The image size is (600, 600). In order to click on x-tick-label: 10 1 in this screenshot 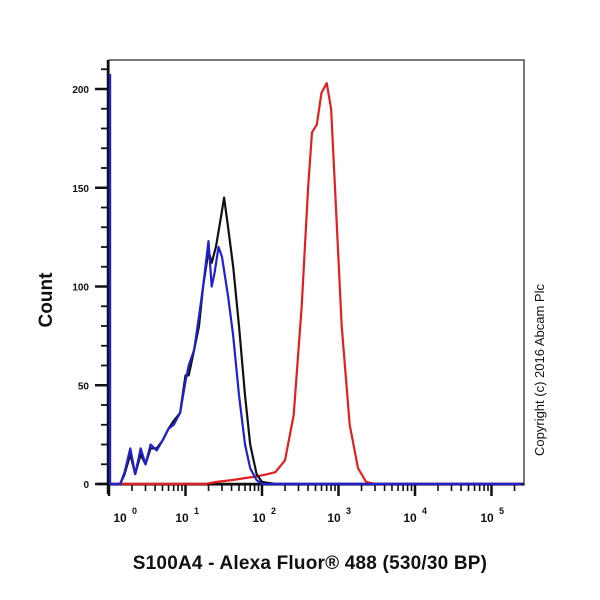, I will do `click(187, 515)`.